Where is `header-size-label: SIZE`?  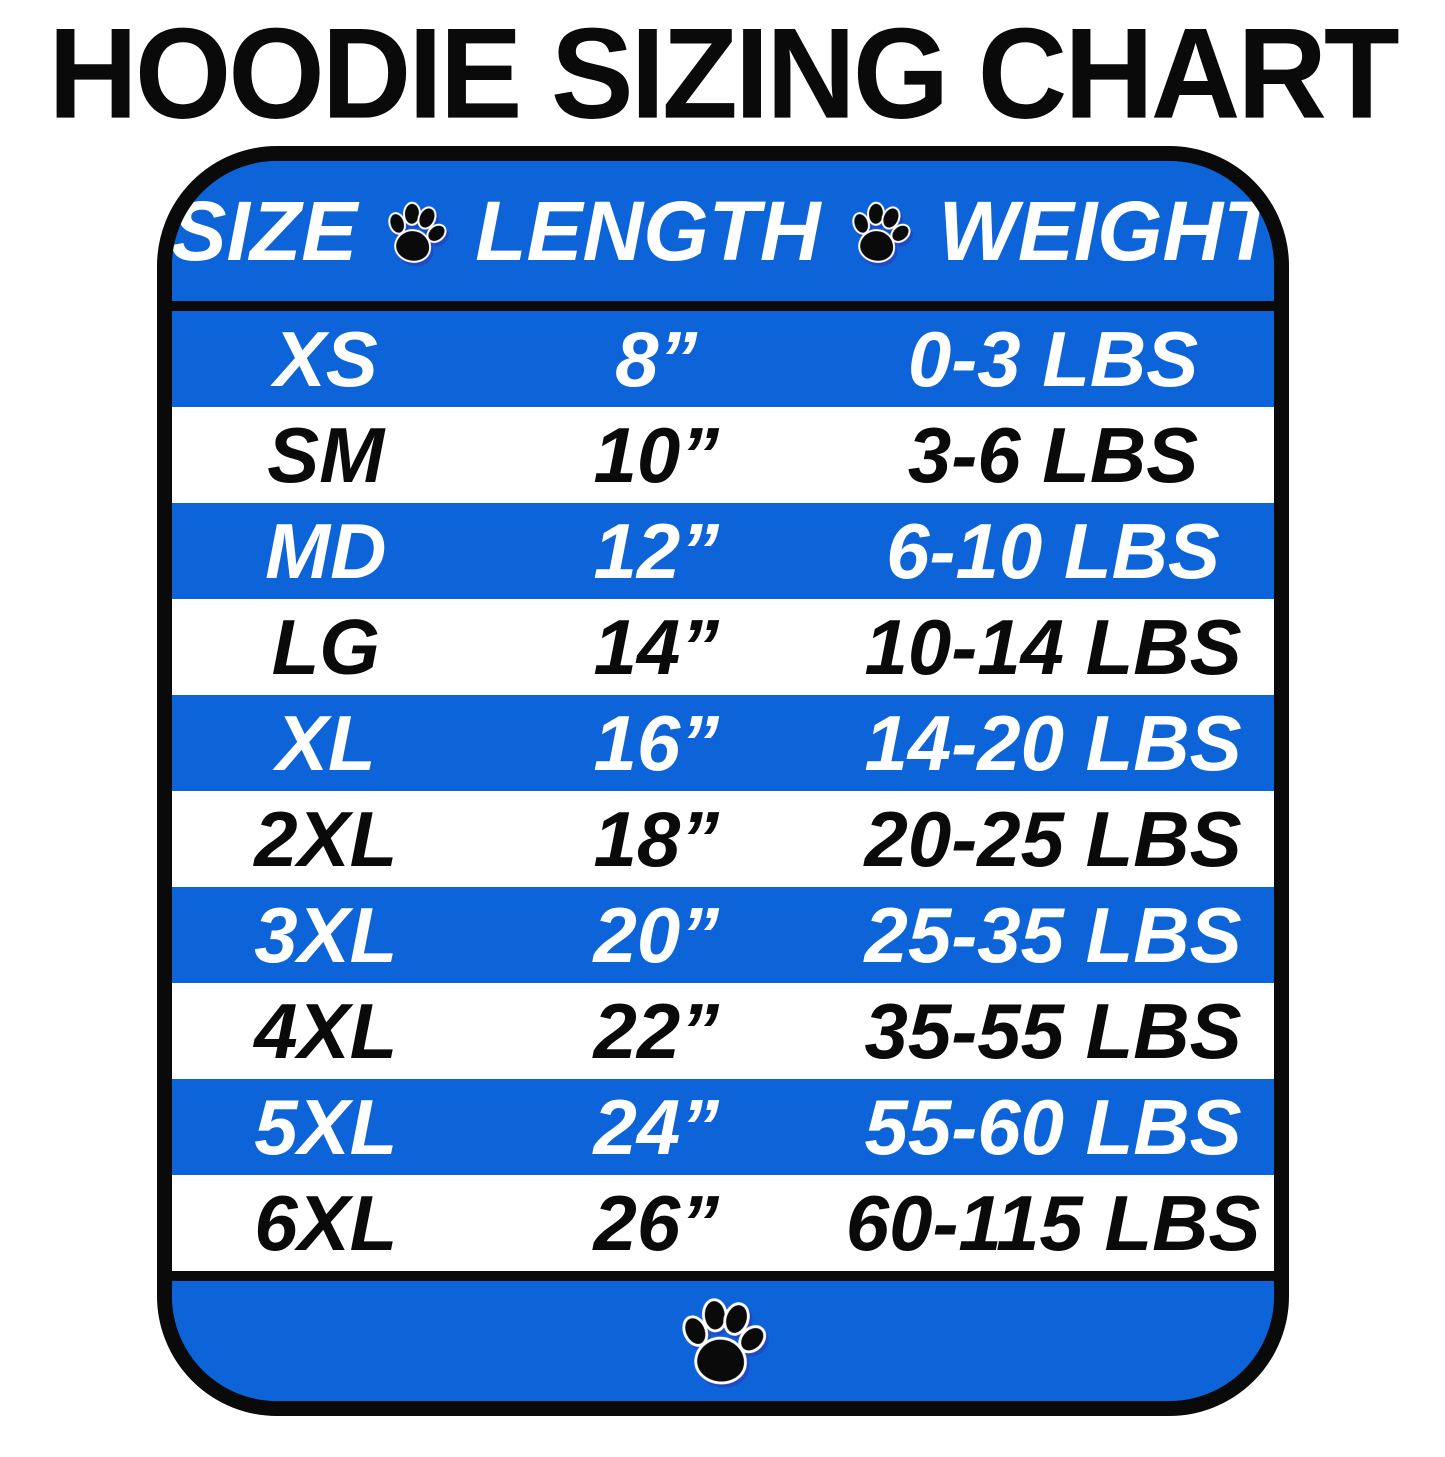 header-size-label: SIZE is located at coordinates (264, 231).